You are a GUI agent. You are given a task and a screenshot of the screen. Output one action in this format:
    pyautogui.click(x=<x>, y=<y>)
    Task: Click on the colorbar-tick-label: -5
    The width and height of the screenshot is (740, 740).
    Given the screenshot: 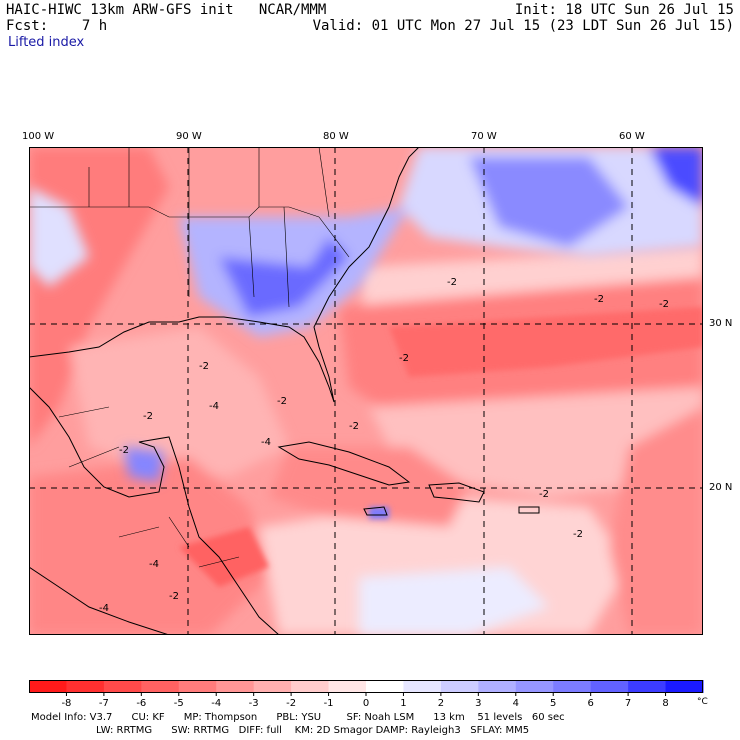 What is the action you would take?
    pyautogui.click(x=179, y=703)
    